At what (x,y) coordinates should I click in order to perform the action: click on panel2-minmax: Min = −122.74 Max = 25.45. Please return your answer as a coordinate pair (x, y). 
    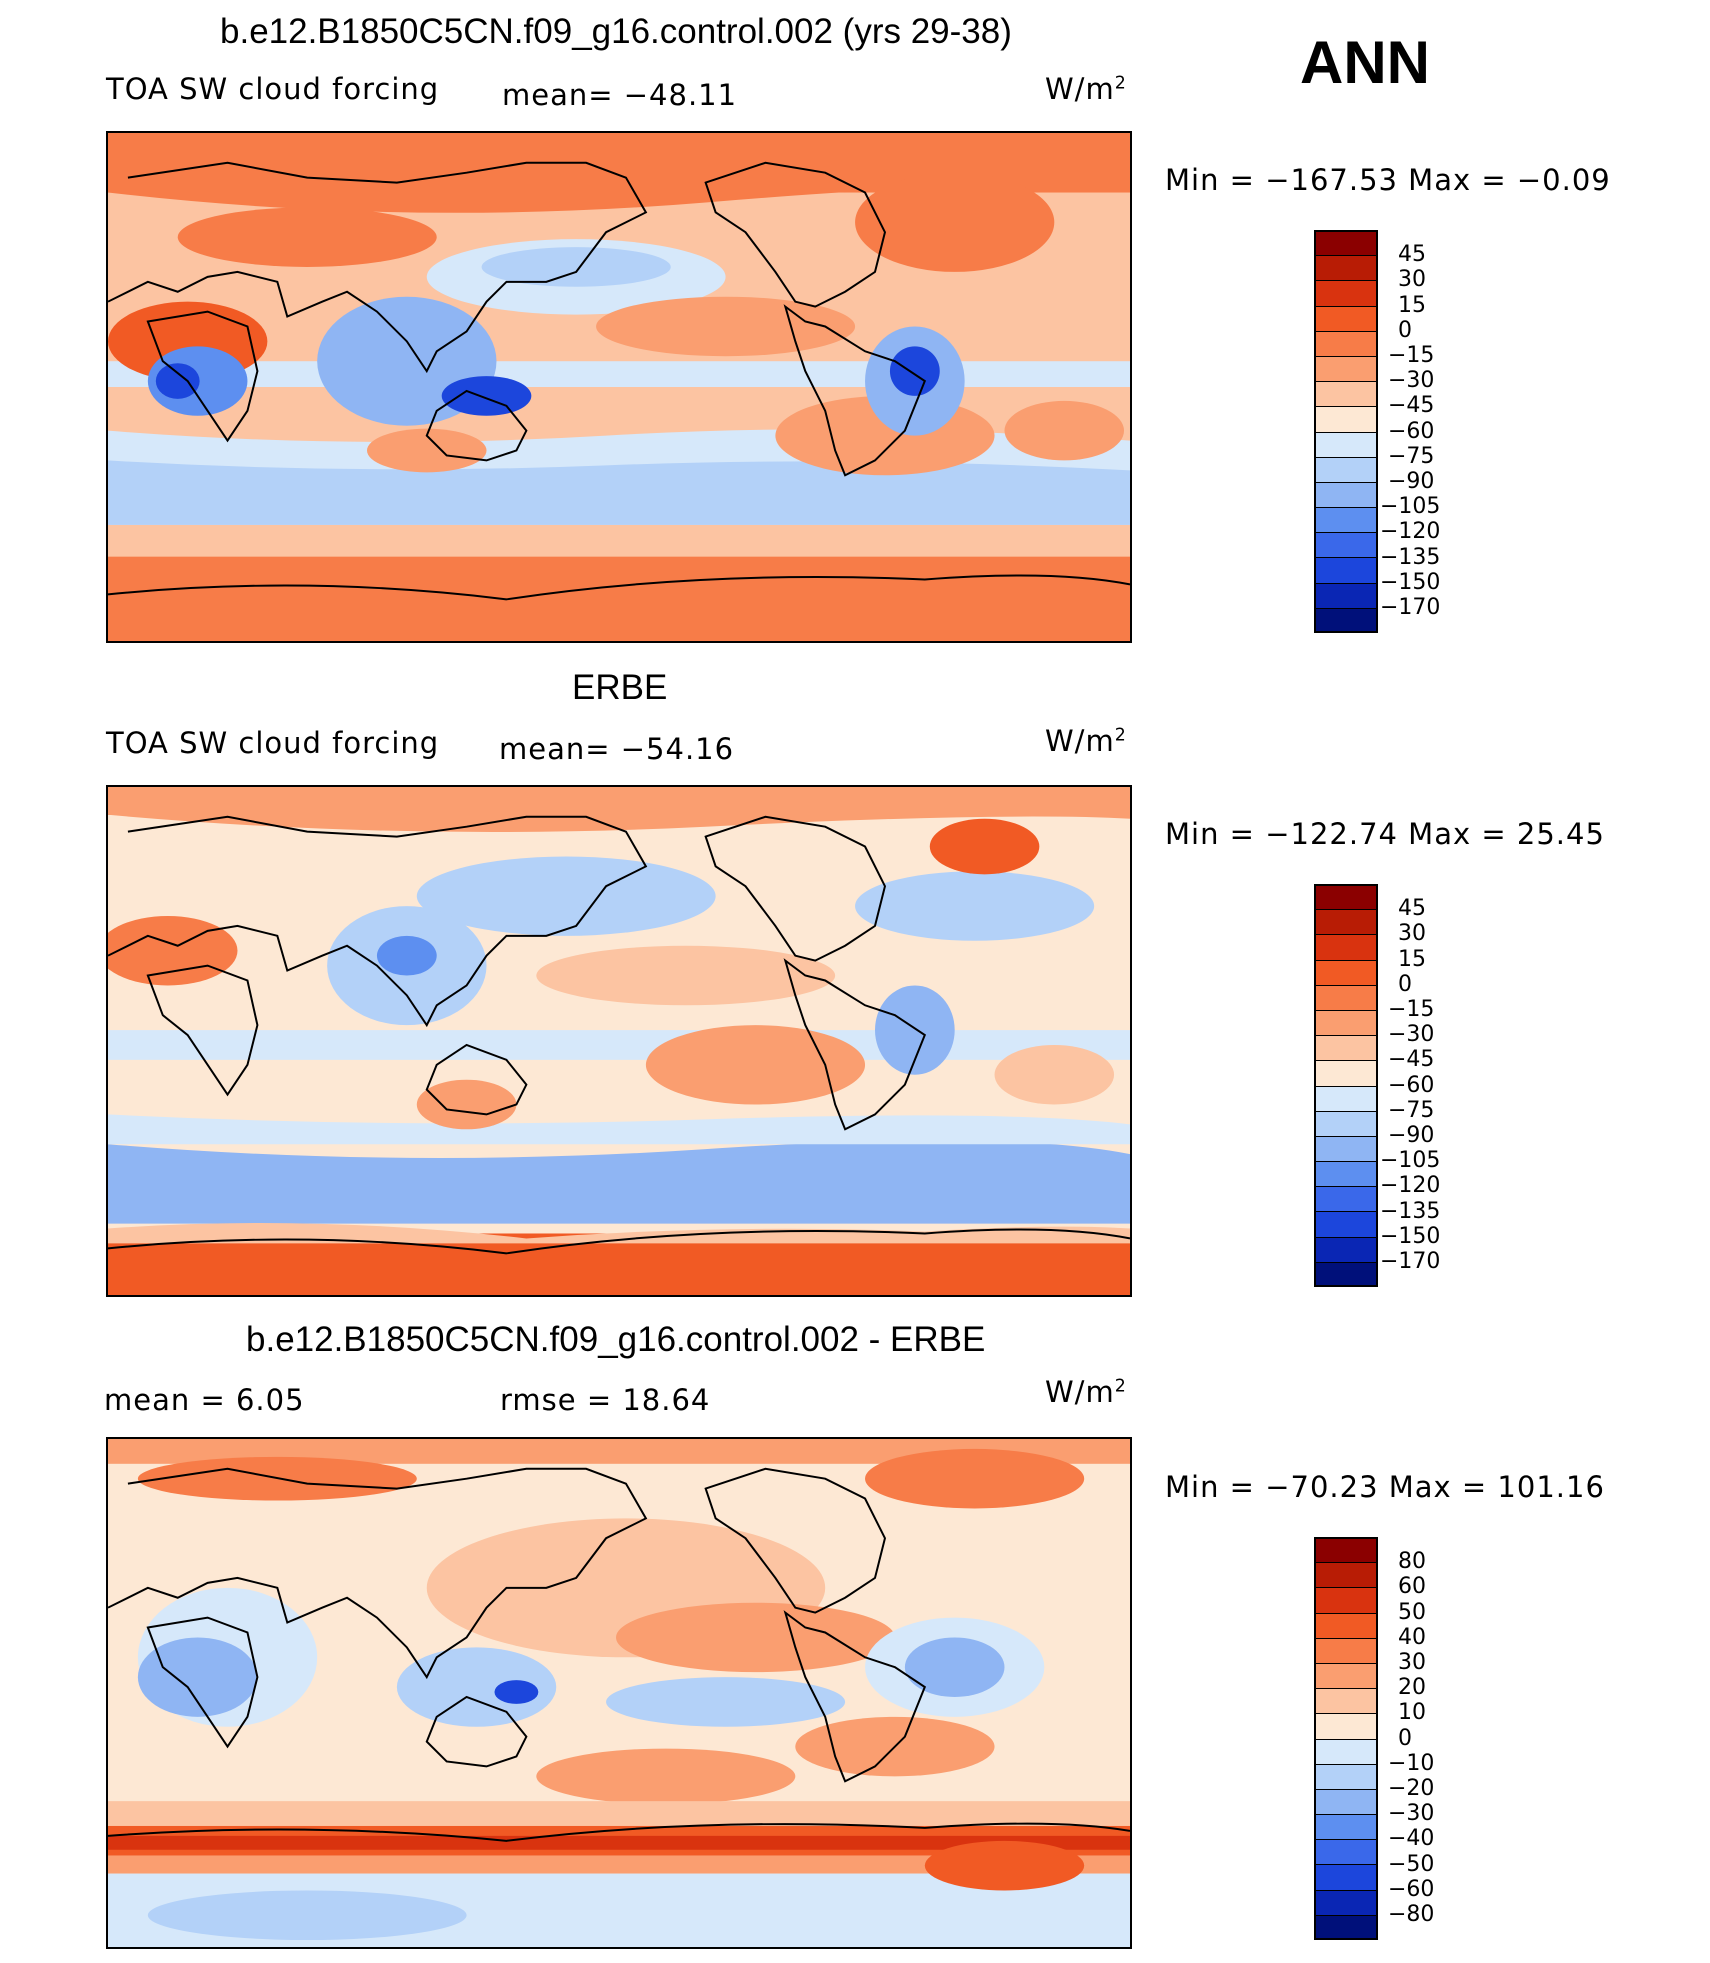
    Looking at the image, I should click on (1385, 834).